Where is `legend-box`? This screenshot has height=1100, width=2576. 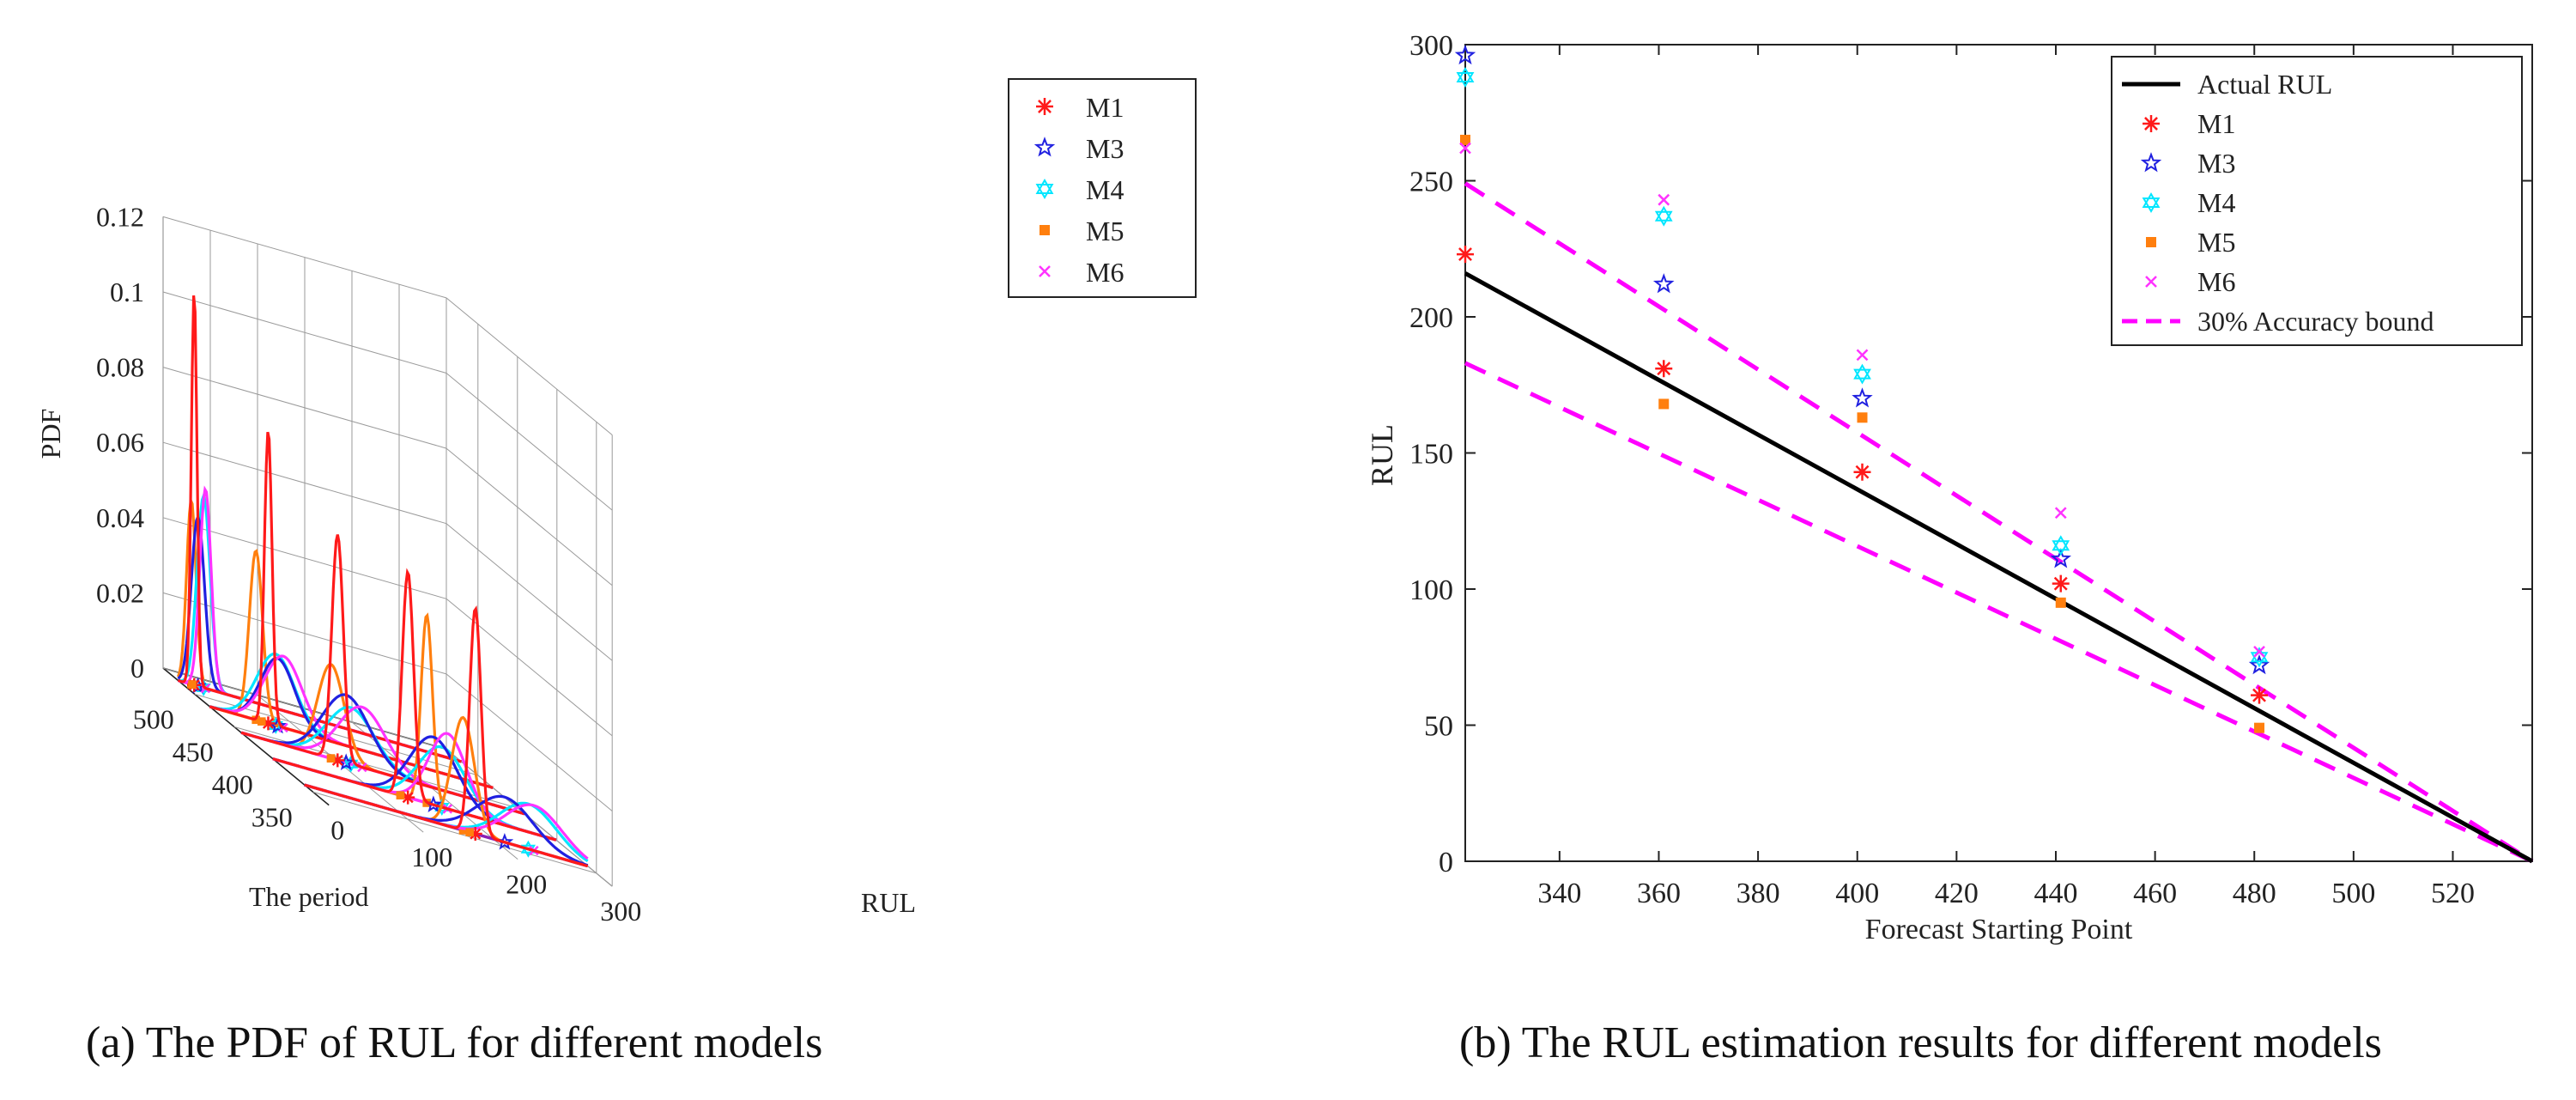 legend-box is located at coordinates (2317, 201).